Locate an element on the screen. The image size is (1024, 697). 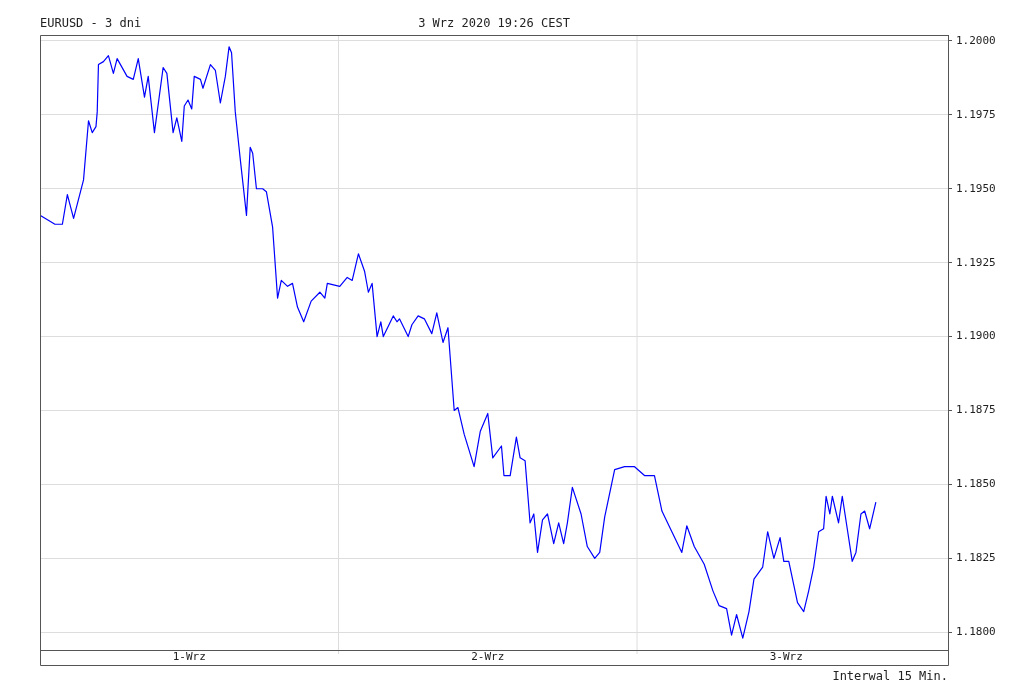
x-tick-label: 3-Wrz is located at coordinates (786, 657).